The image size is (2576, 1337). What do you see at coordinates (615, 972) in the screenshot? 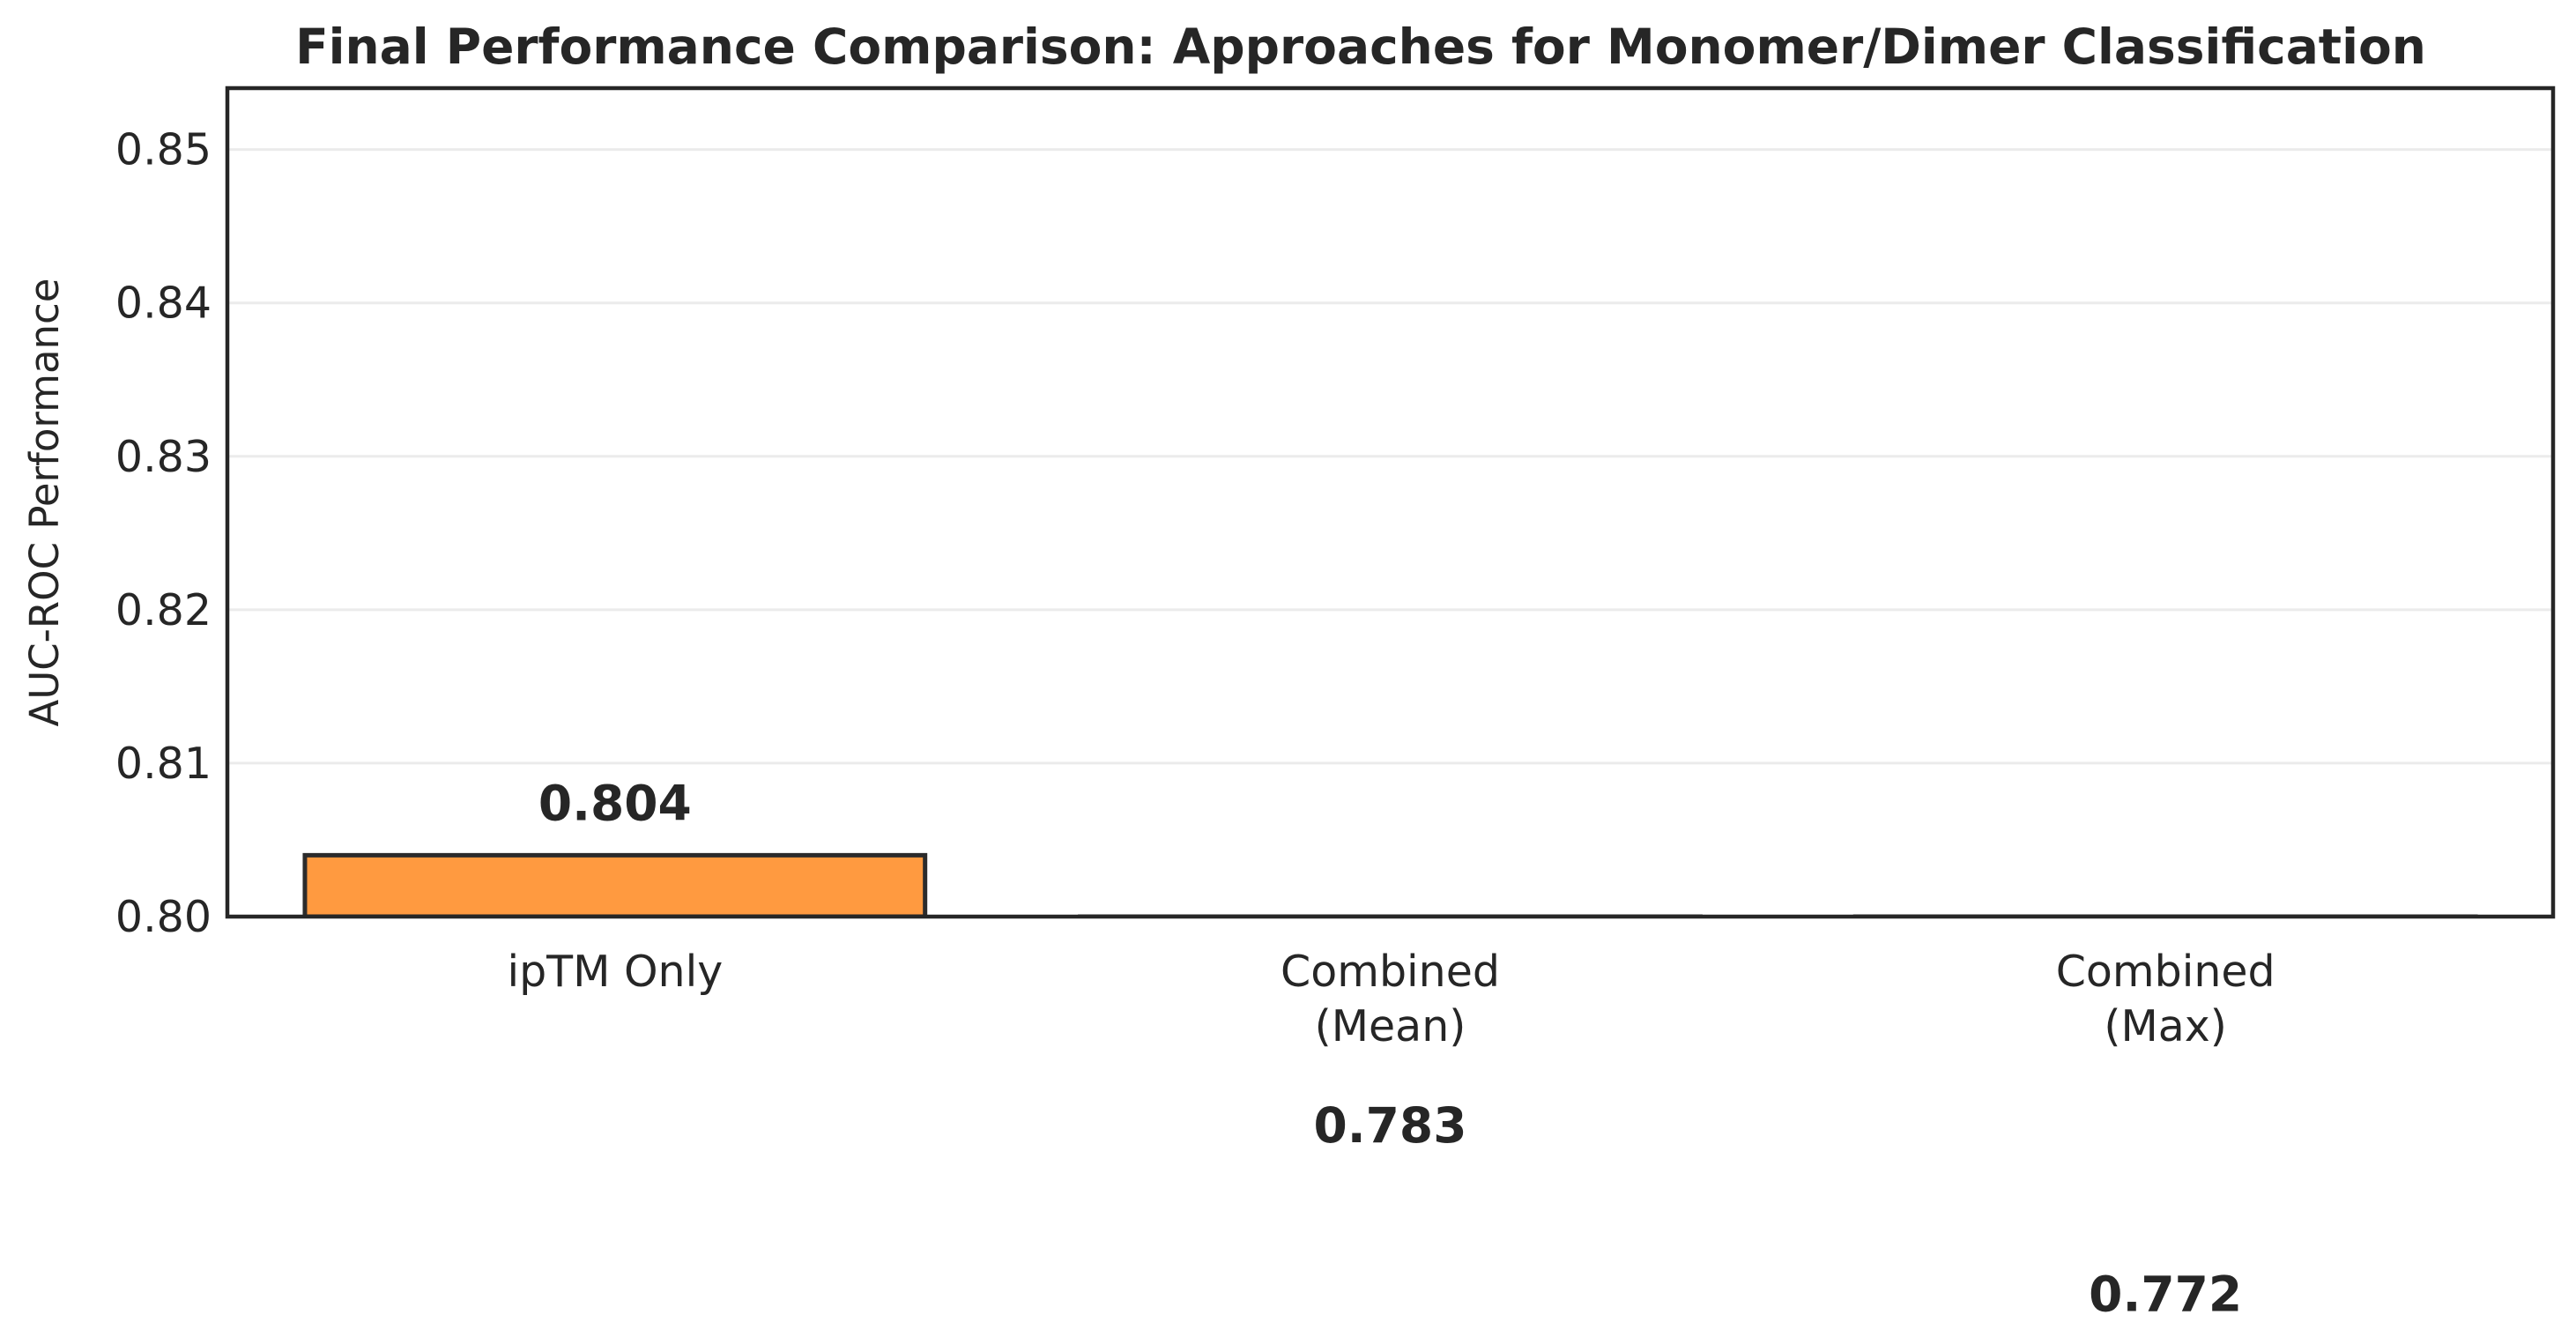
I see `x-category-label: ipTM Only` at bounding box center [615, 972].